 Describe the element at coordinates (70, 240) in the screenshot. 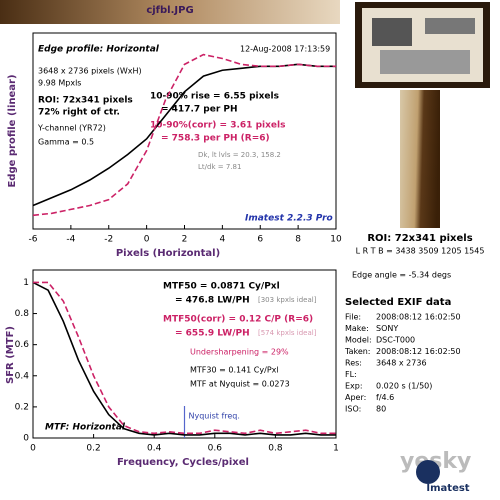

I see `x-tick-label: -4` at that location.